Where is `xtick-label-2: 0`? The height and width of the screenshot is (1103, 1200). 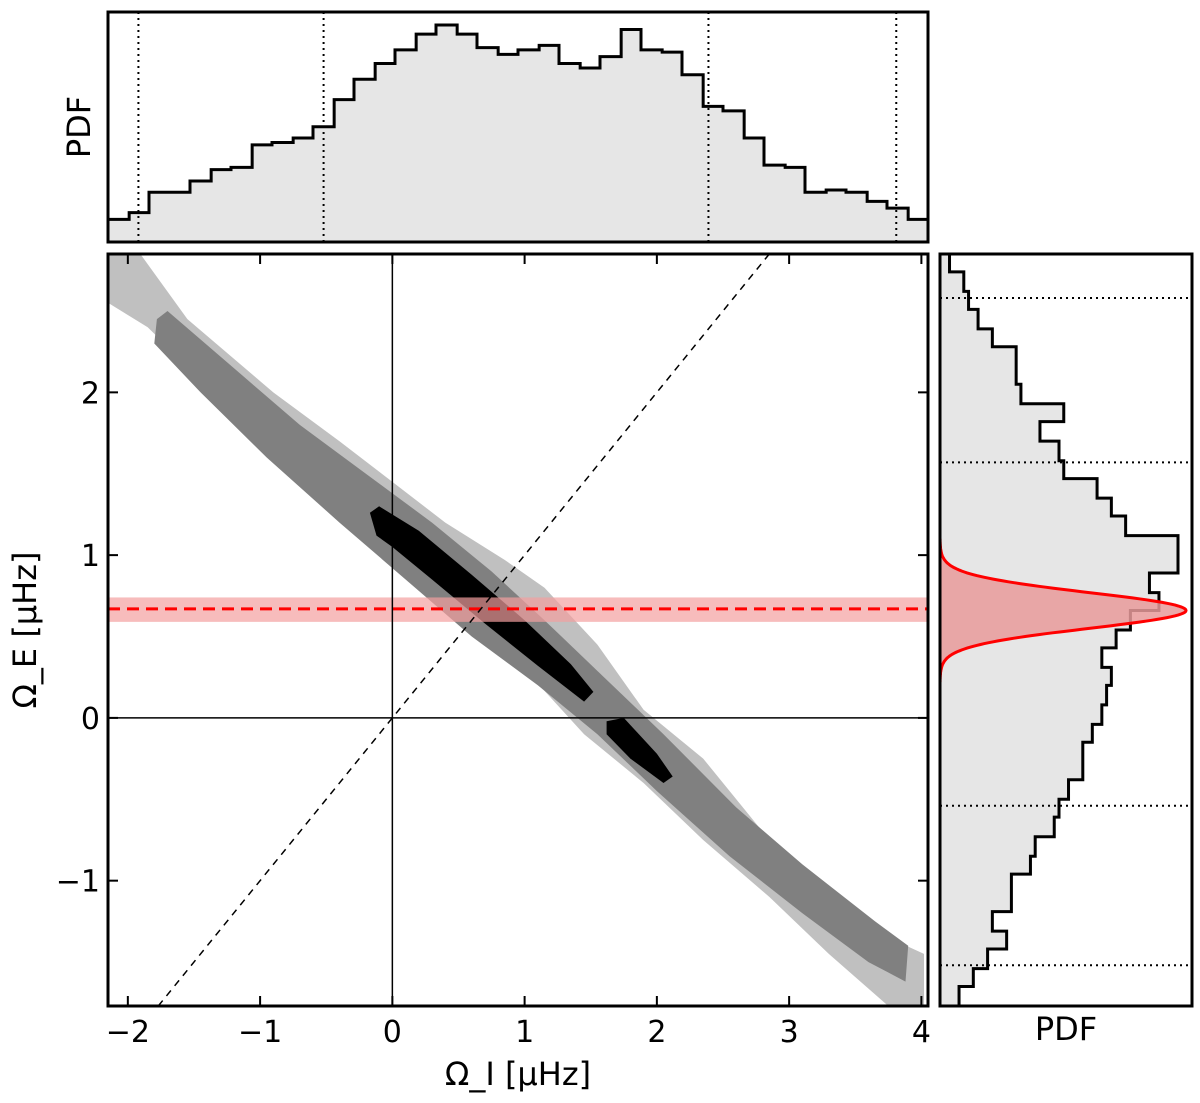 xtick-label-2: 0 is located at coordinates (392, 1032).